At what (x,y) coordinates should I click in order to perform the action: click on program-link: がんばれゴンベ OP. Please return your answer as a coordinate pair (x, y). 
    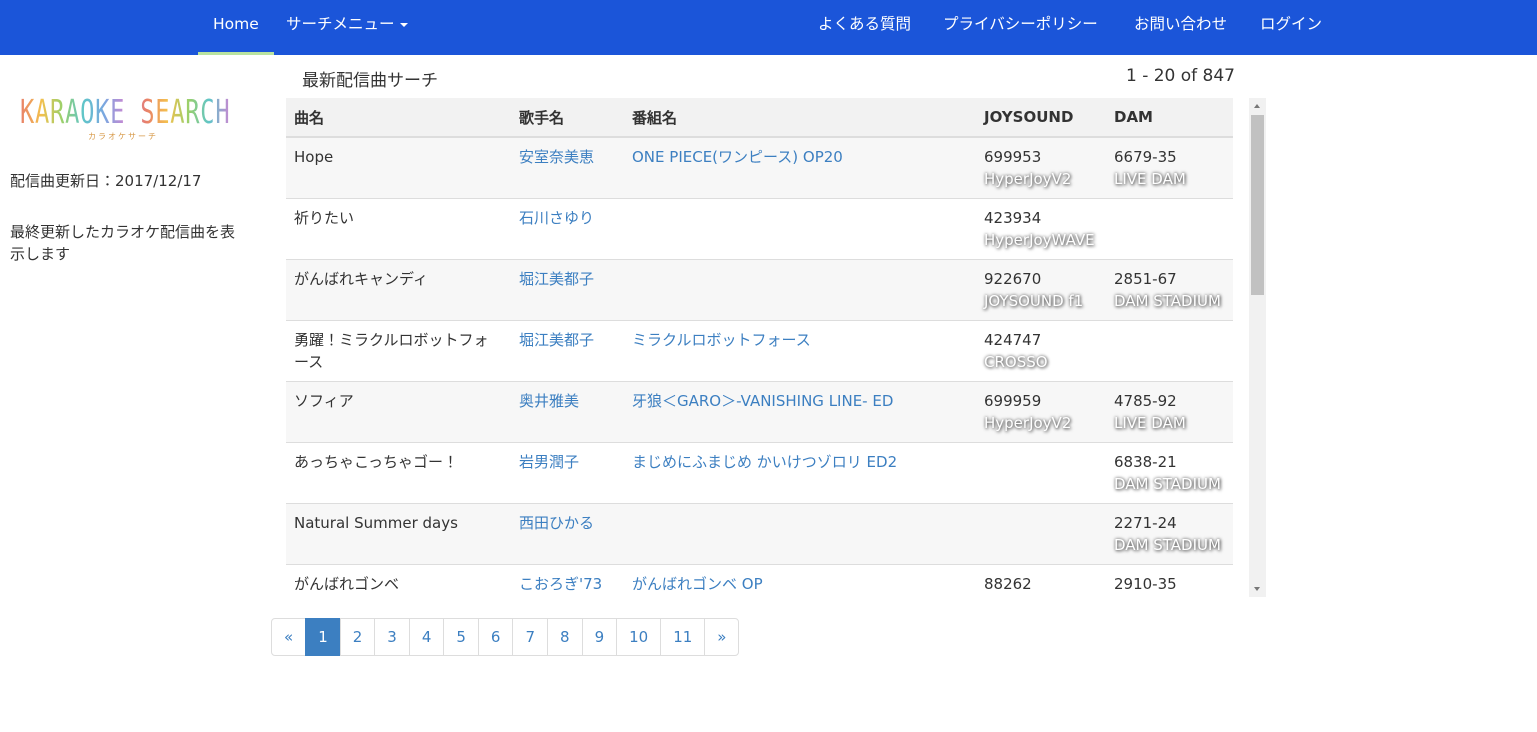
    Looking at the image, I should click on (697, 583).